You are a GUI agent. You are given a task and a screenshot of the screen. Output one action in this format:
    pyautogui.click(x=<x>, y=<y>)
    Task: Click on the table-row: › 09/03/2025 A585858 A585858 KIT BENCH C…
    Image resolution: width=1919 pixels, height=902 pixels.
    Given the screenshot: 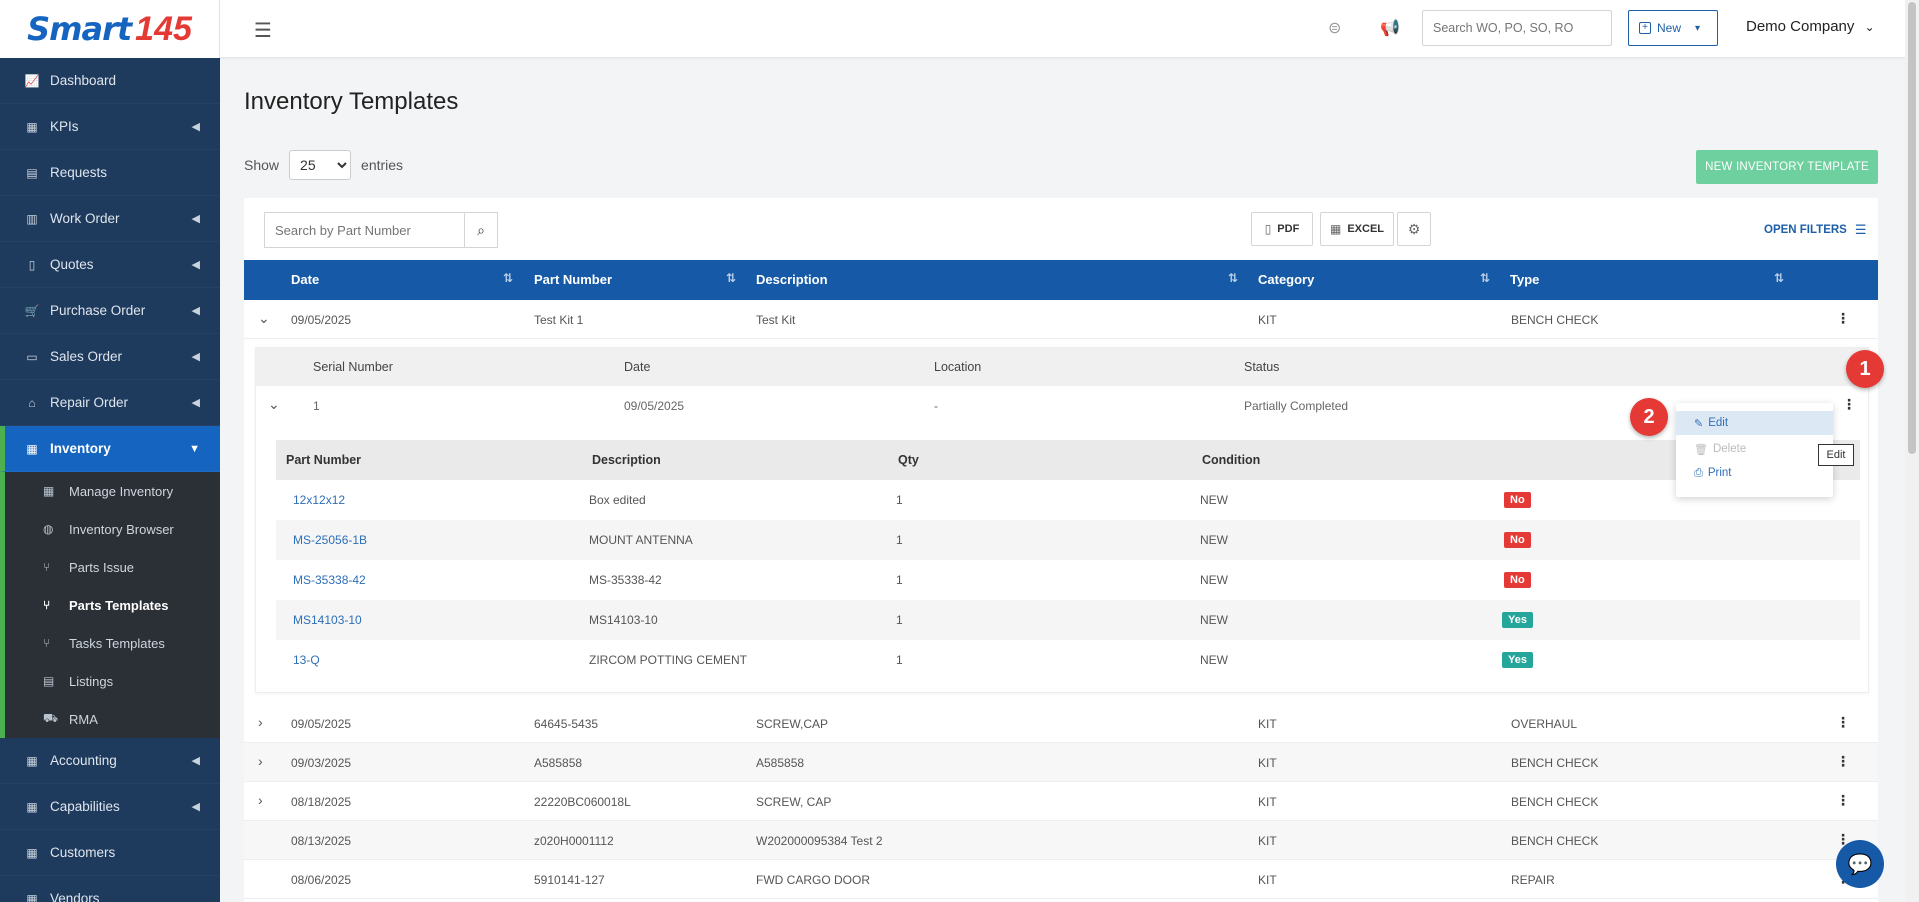 What is the action you would take?
    pyautogui.click(x=1061, y=762)
    